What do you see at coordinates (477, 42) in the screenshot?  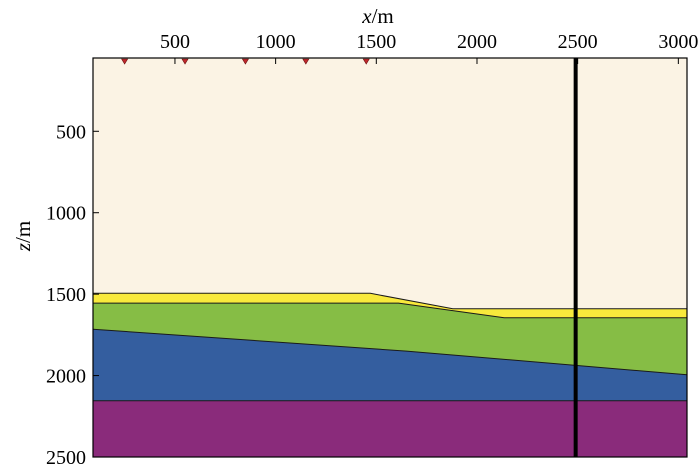 I see `x-tick-label: 2000` at bounding box center [477, 42].